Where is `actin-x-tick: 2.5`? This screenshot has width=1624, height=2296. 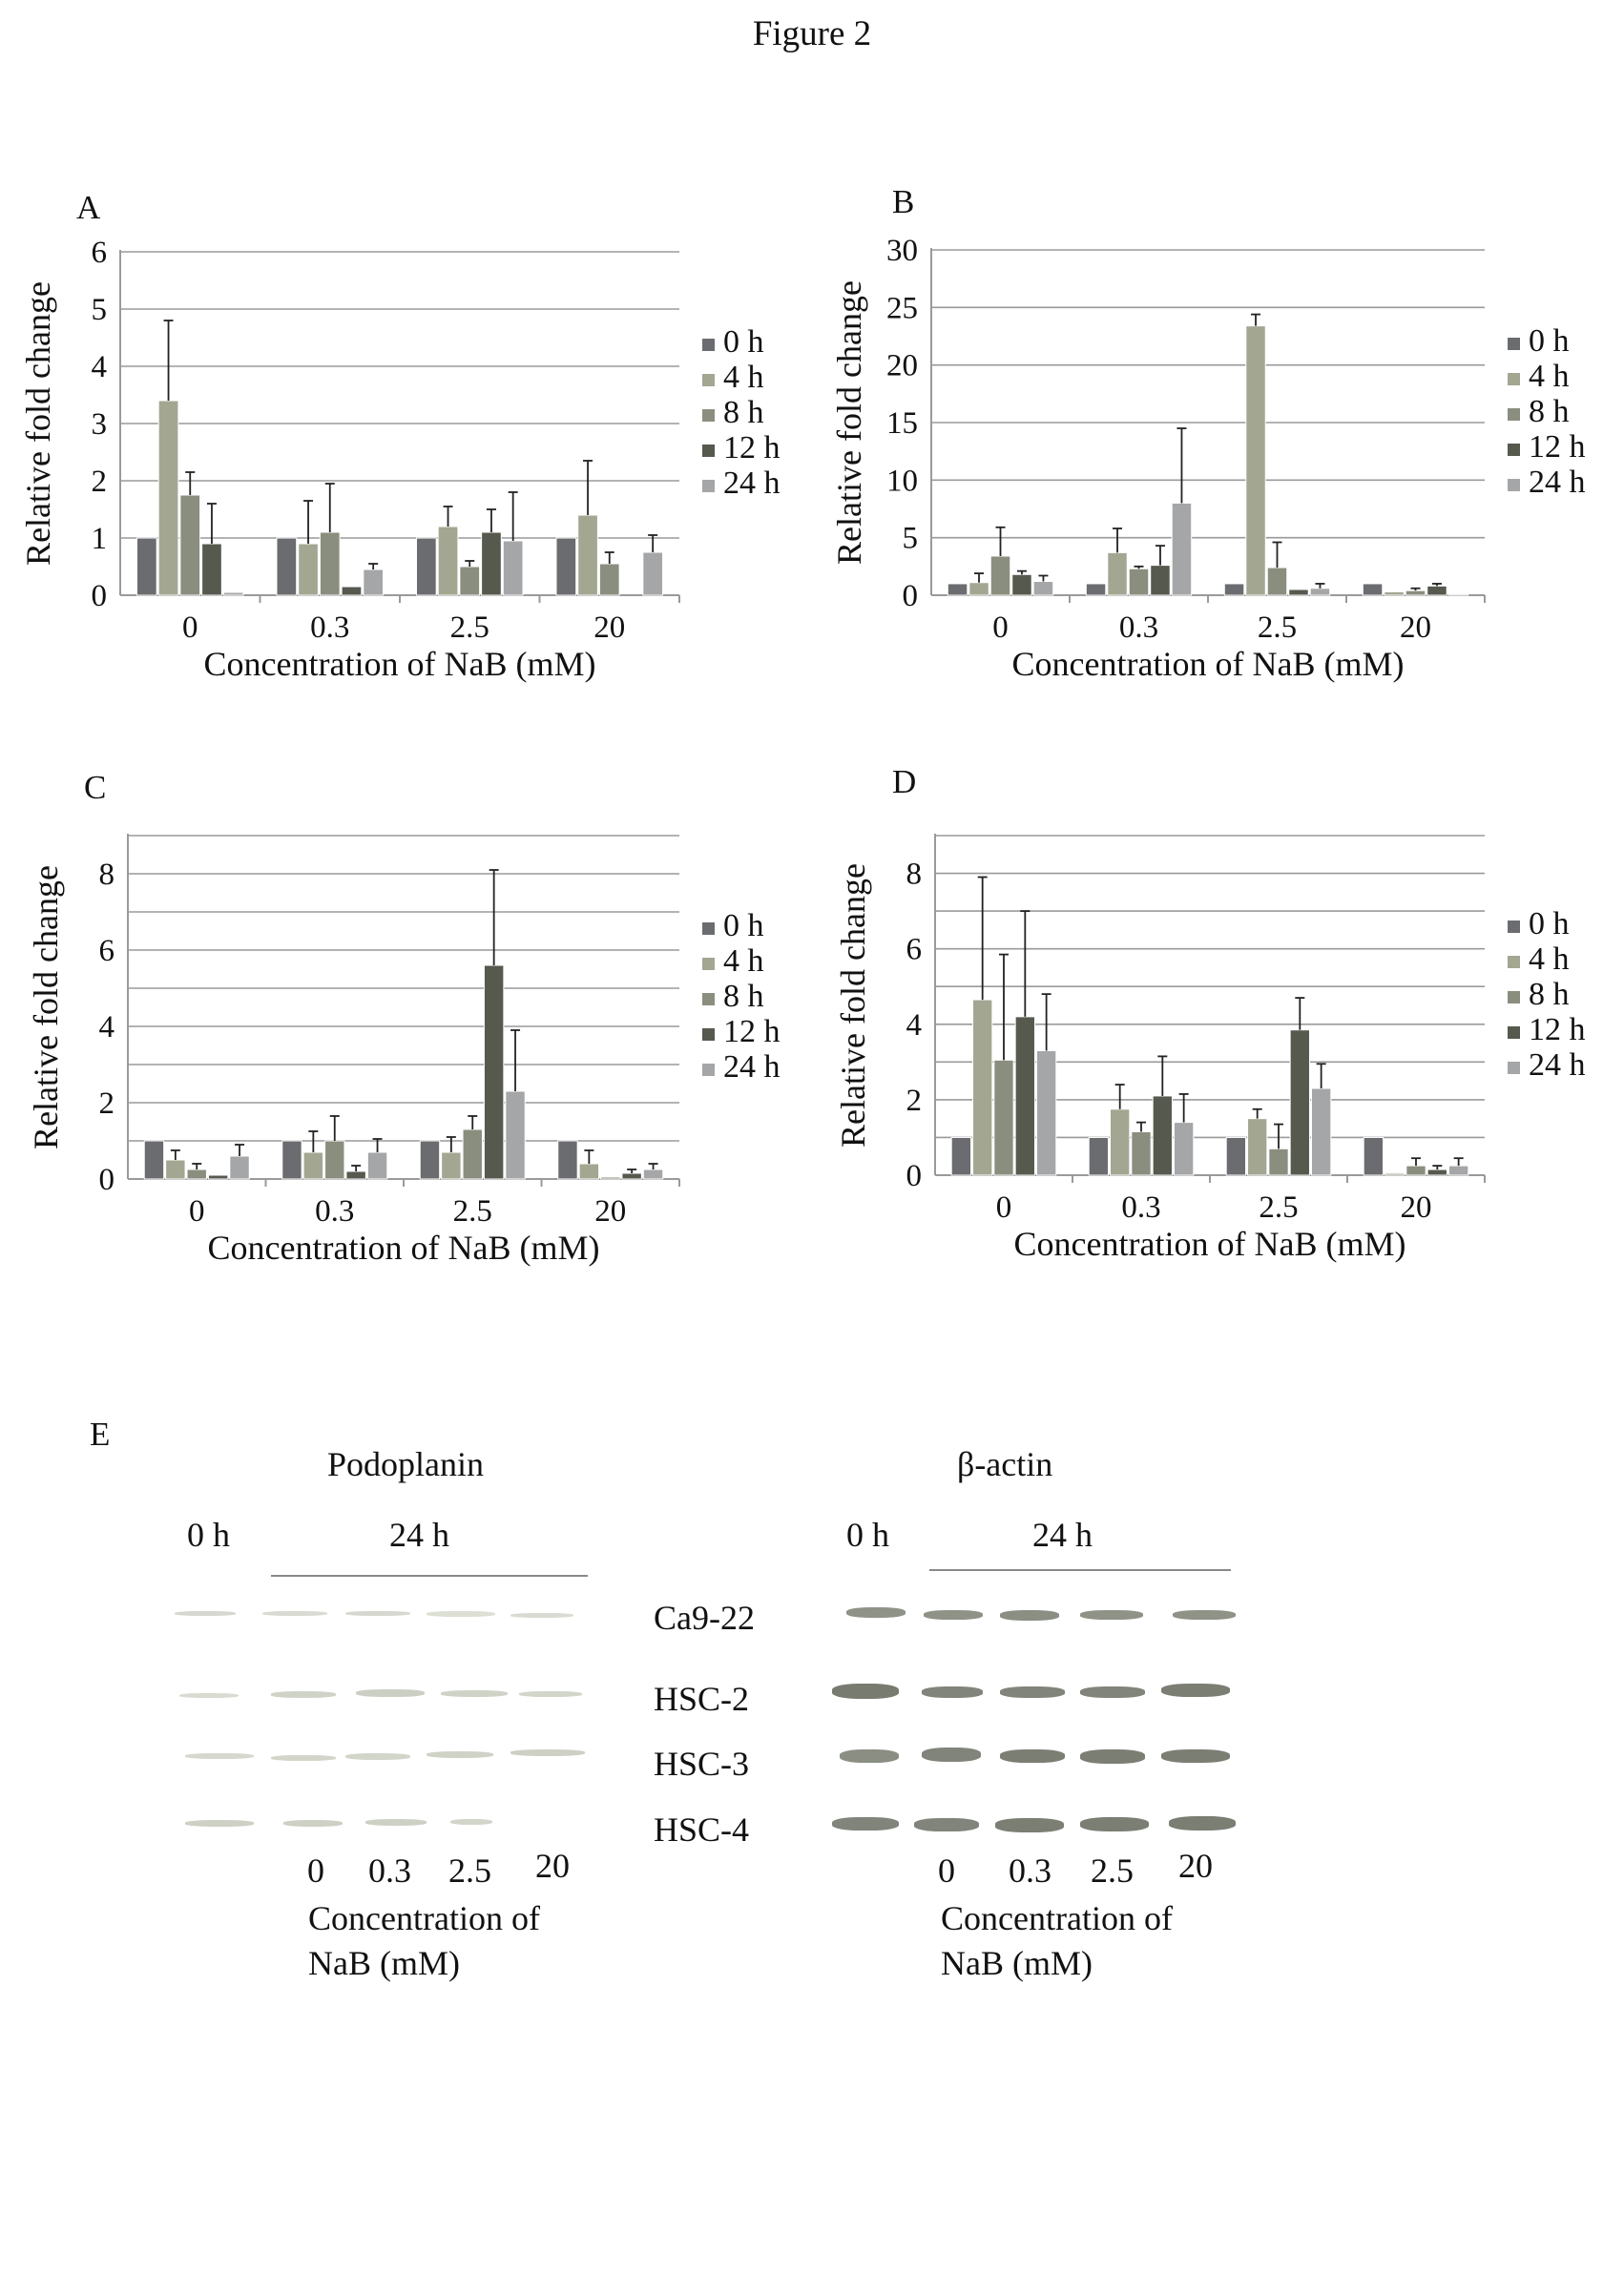
actin-x-tick: 2.5 is located at coordinates (1112, 1870).